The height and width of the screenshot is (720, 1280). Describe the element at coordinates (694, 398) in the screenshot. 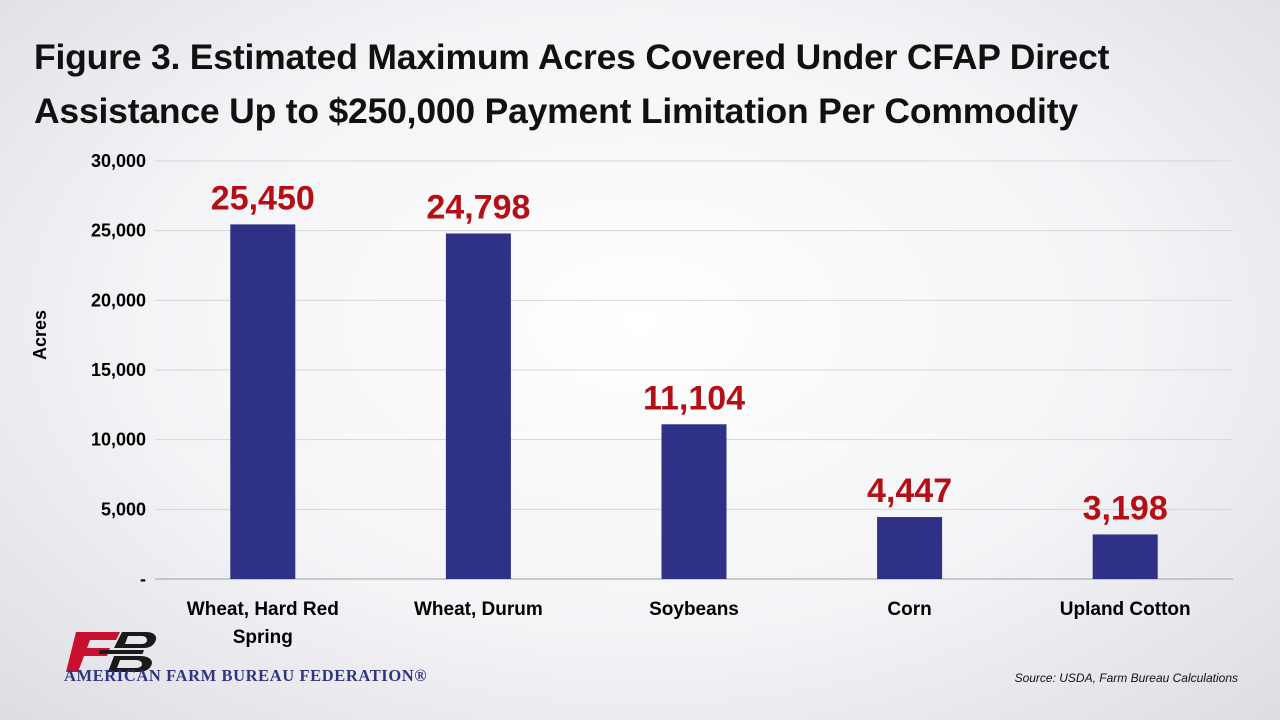

I see `bar-value-label: 11,104` at that location.